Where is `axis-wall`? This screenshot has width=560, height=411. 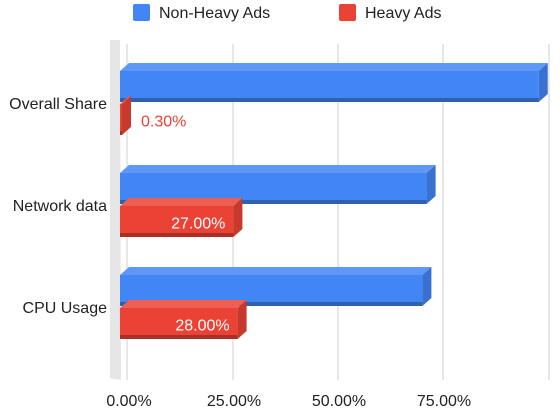
axis-wall is located at coordinates (115, 210).